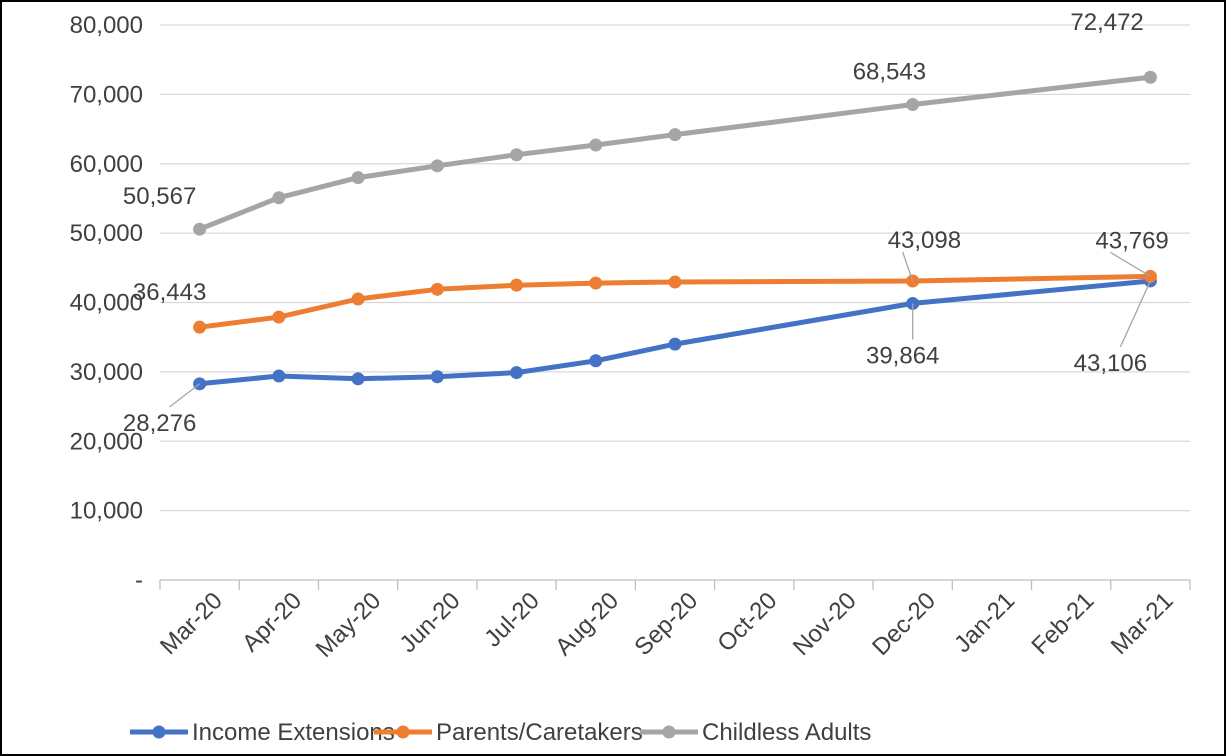 The height and width of the screenshot is (756, 1226). What do you see at coordinates (106, 372) in the screenshot?
I see `y-tick-label: 30,000` at bounding box center [106, 372].